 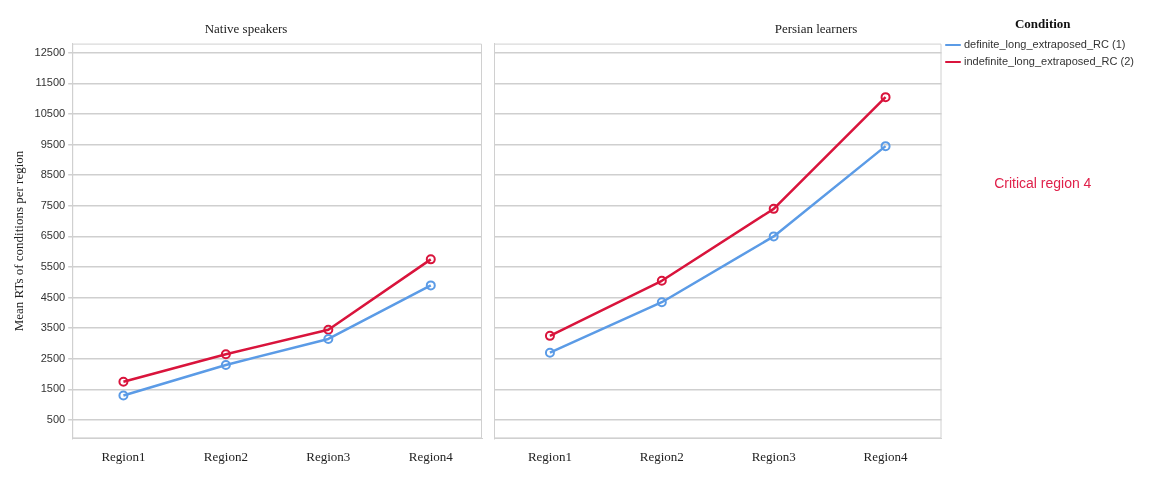 I want to click on text: Critical region 4, so click(x=1043, y=183).